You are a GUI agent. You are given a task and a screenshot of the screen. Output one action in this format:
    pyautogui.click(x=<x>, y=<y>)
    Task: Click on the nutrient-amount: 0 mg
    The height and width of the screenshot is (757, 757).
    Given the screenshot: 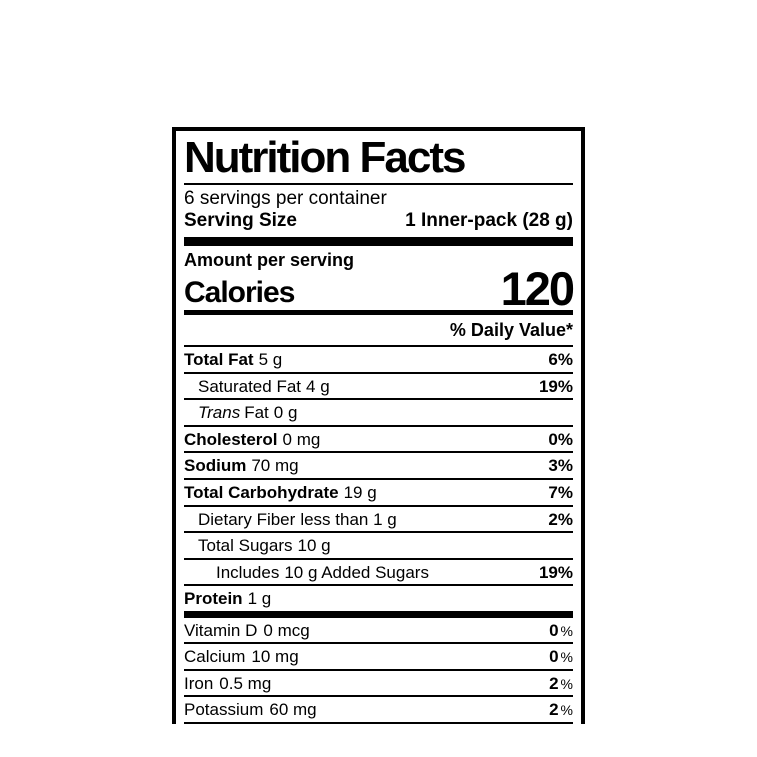 What is the action you would take?
    pyautogui.click(x=301, y=439)
    